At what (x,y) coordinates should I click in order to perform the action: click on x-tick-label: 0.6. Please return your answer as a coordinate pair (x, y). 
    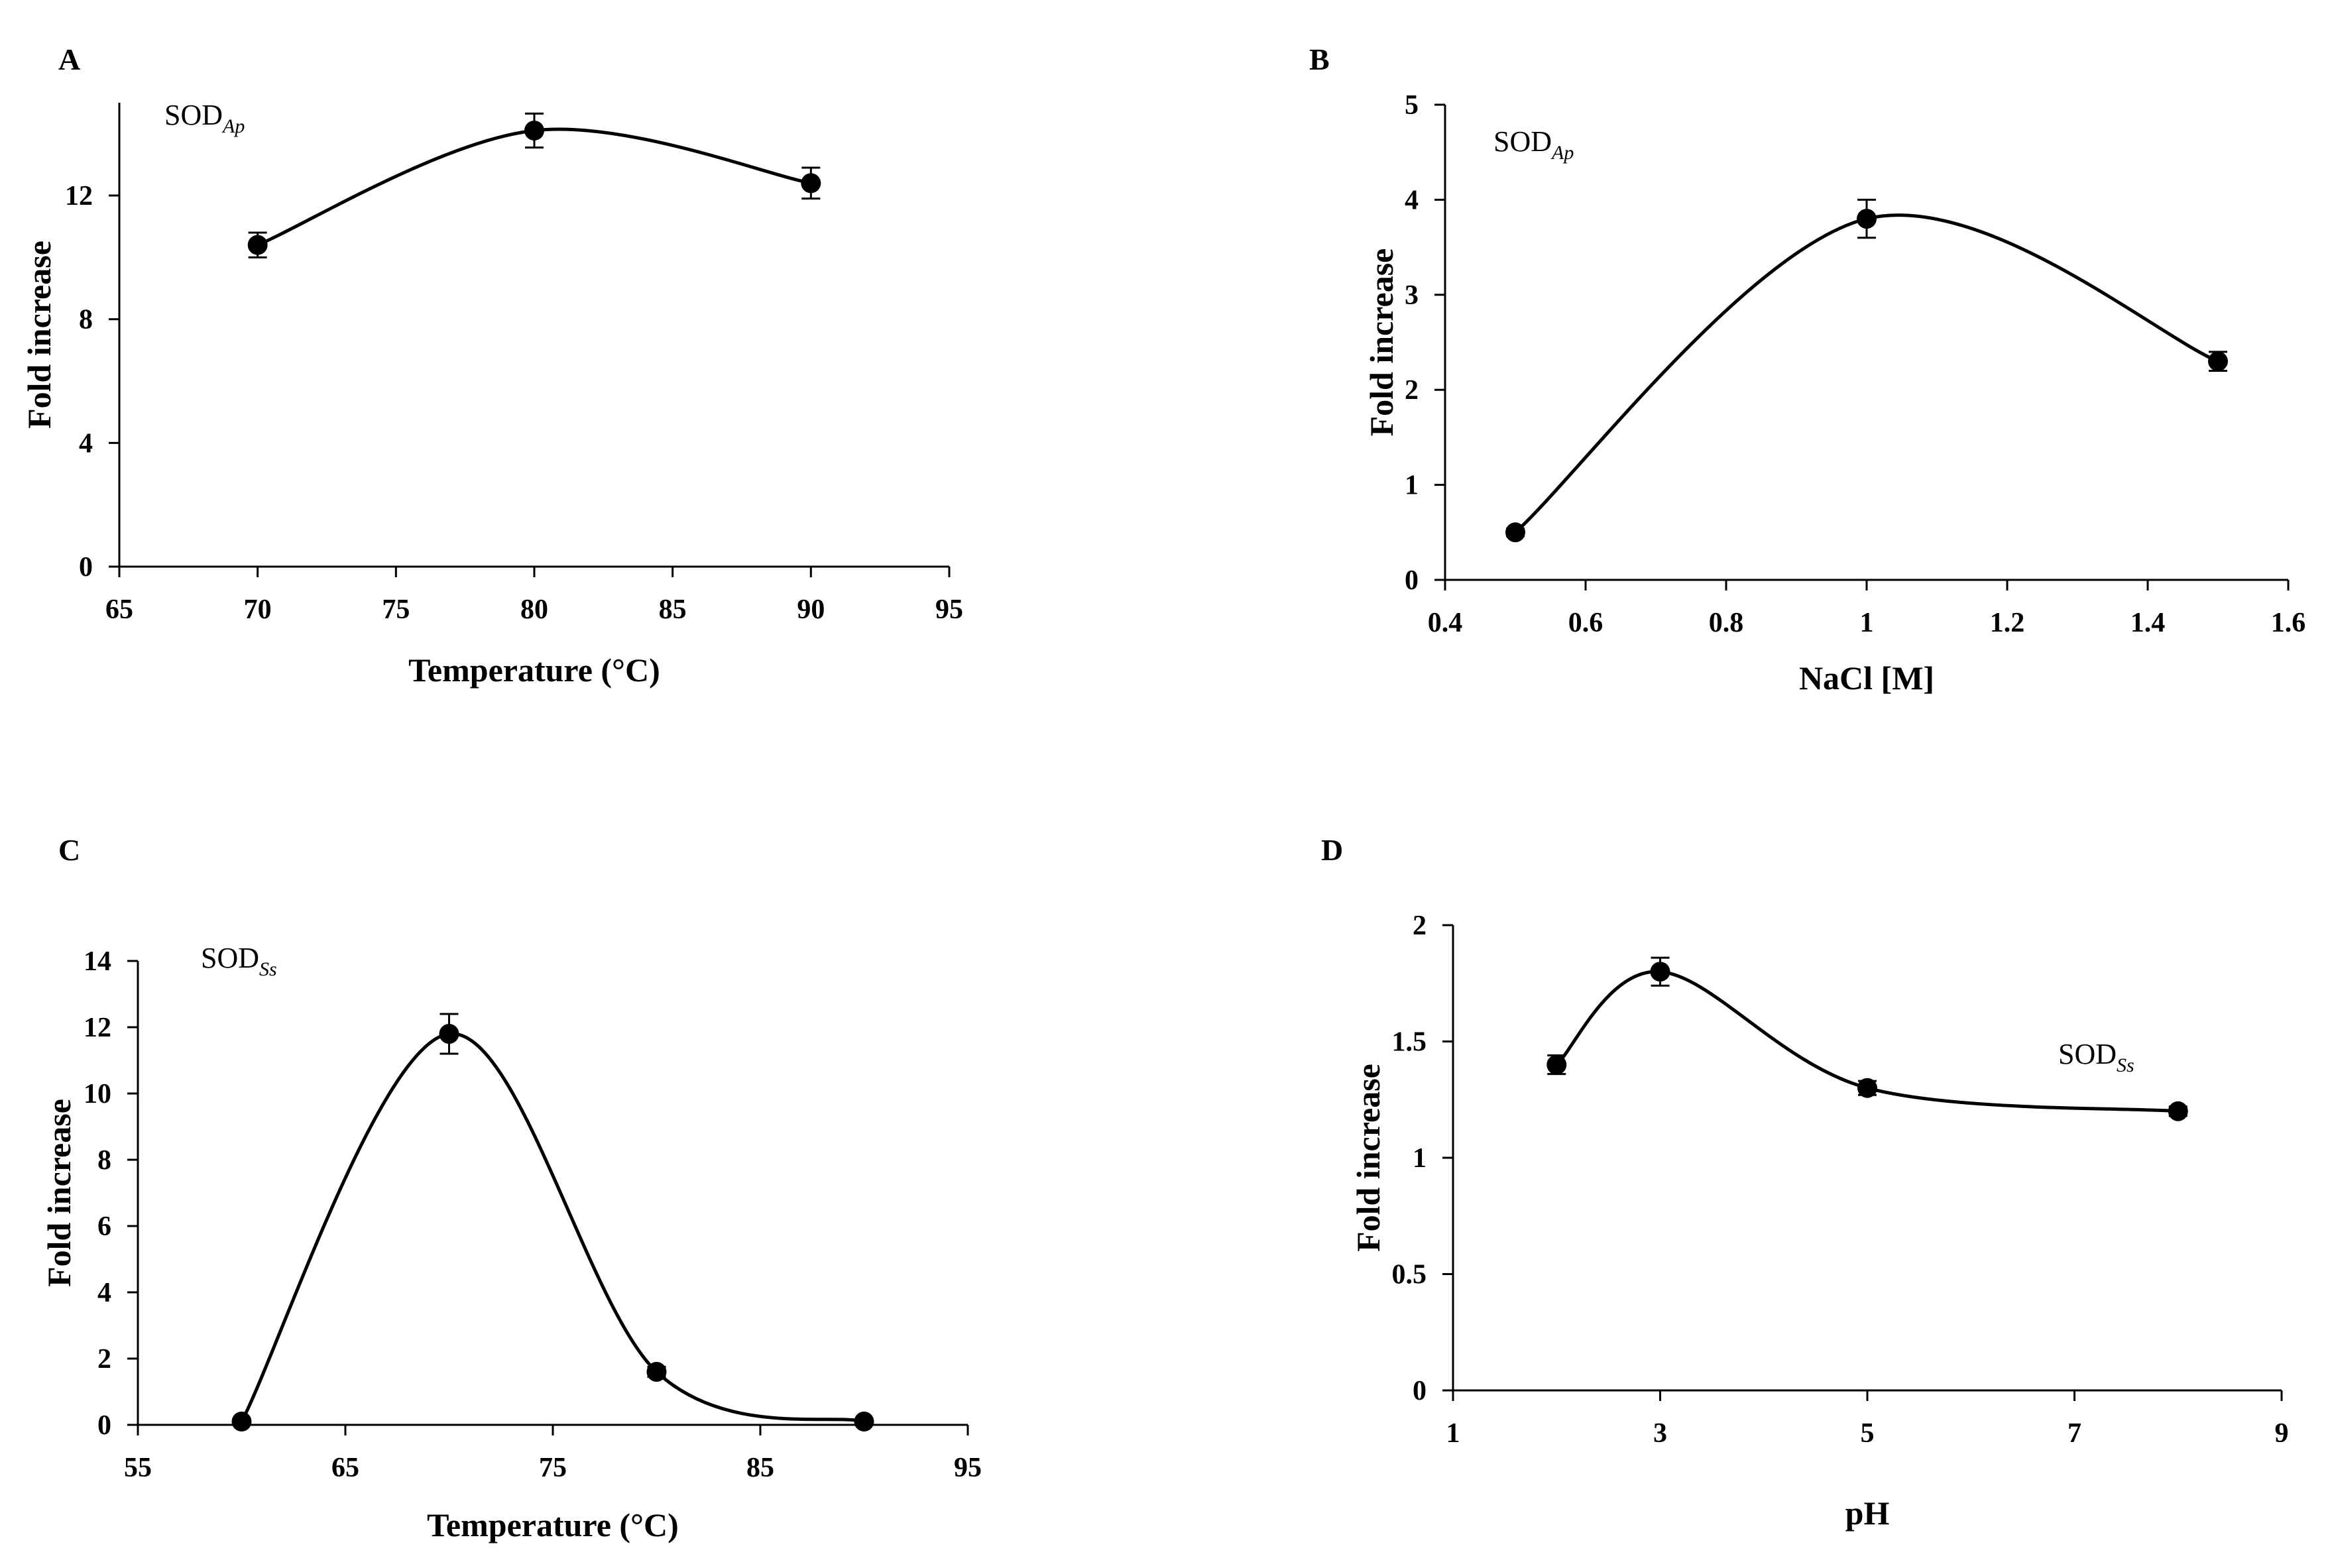
    Looking at the image, I should click on (1585, 623).